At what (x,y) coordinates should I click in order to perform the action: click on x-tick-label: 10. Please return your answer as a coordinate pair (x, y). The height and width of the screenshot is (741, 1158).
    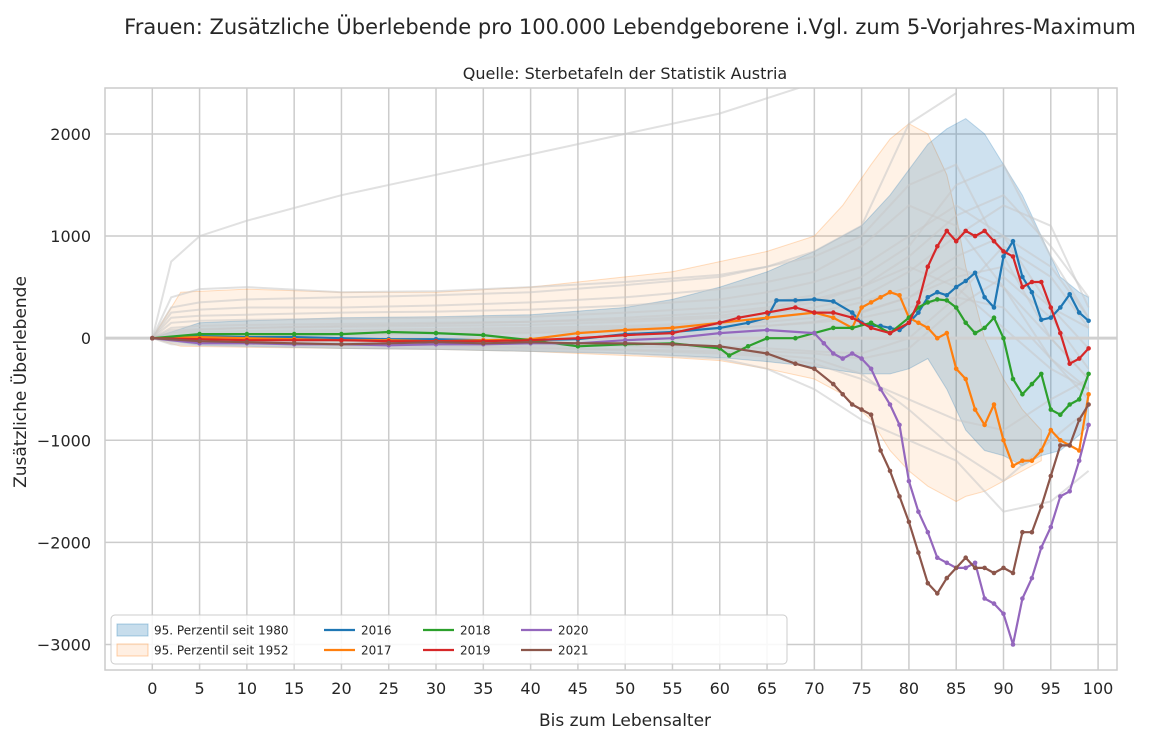
    Looking at the image, I should click on (247, 688).